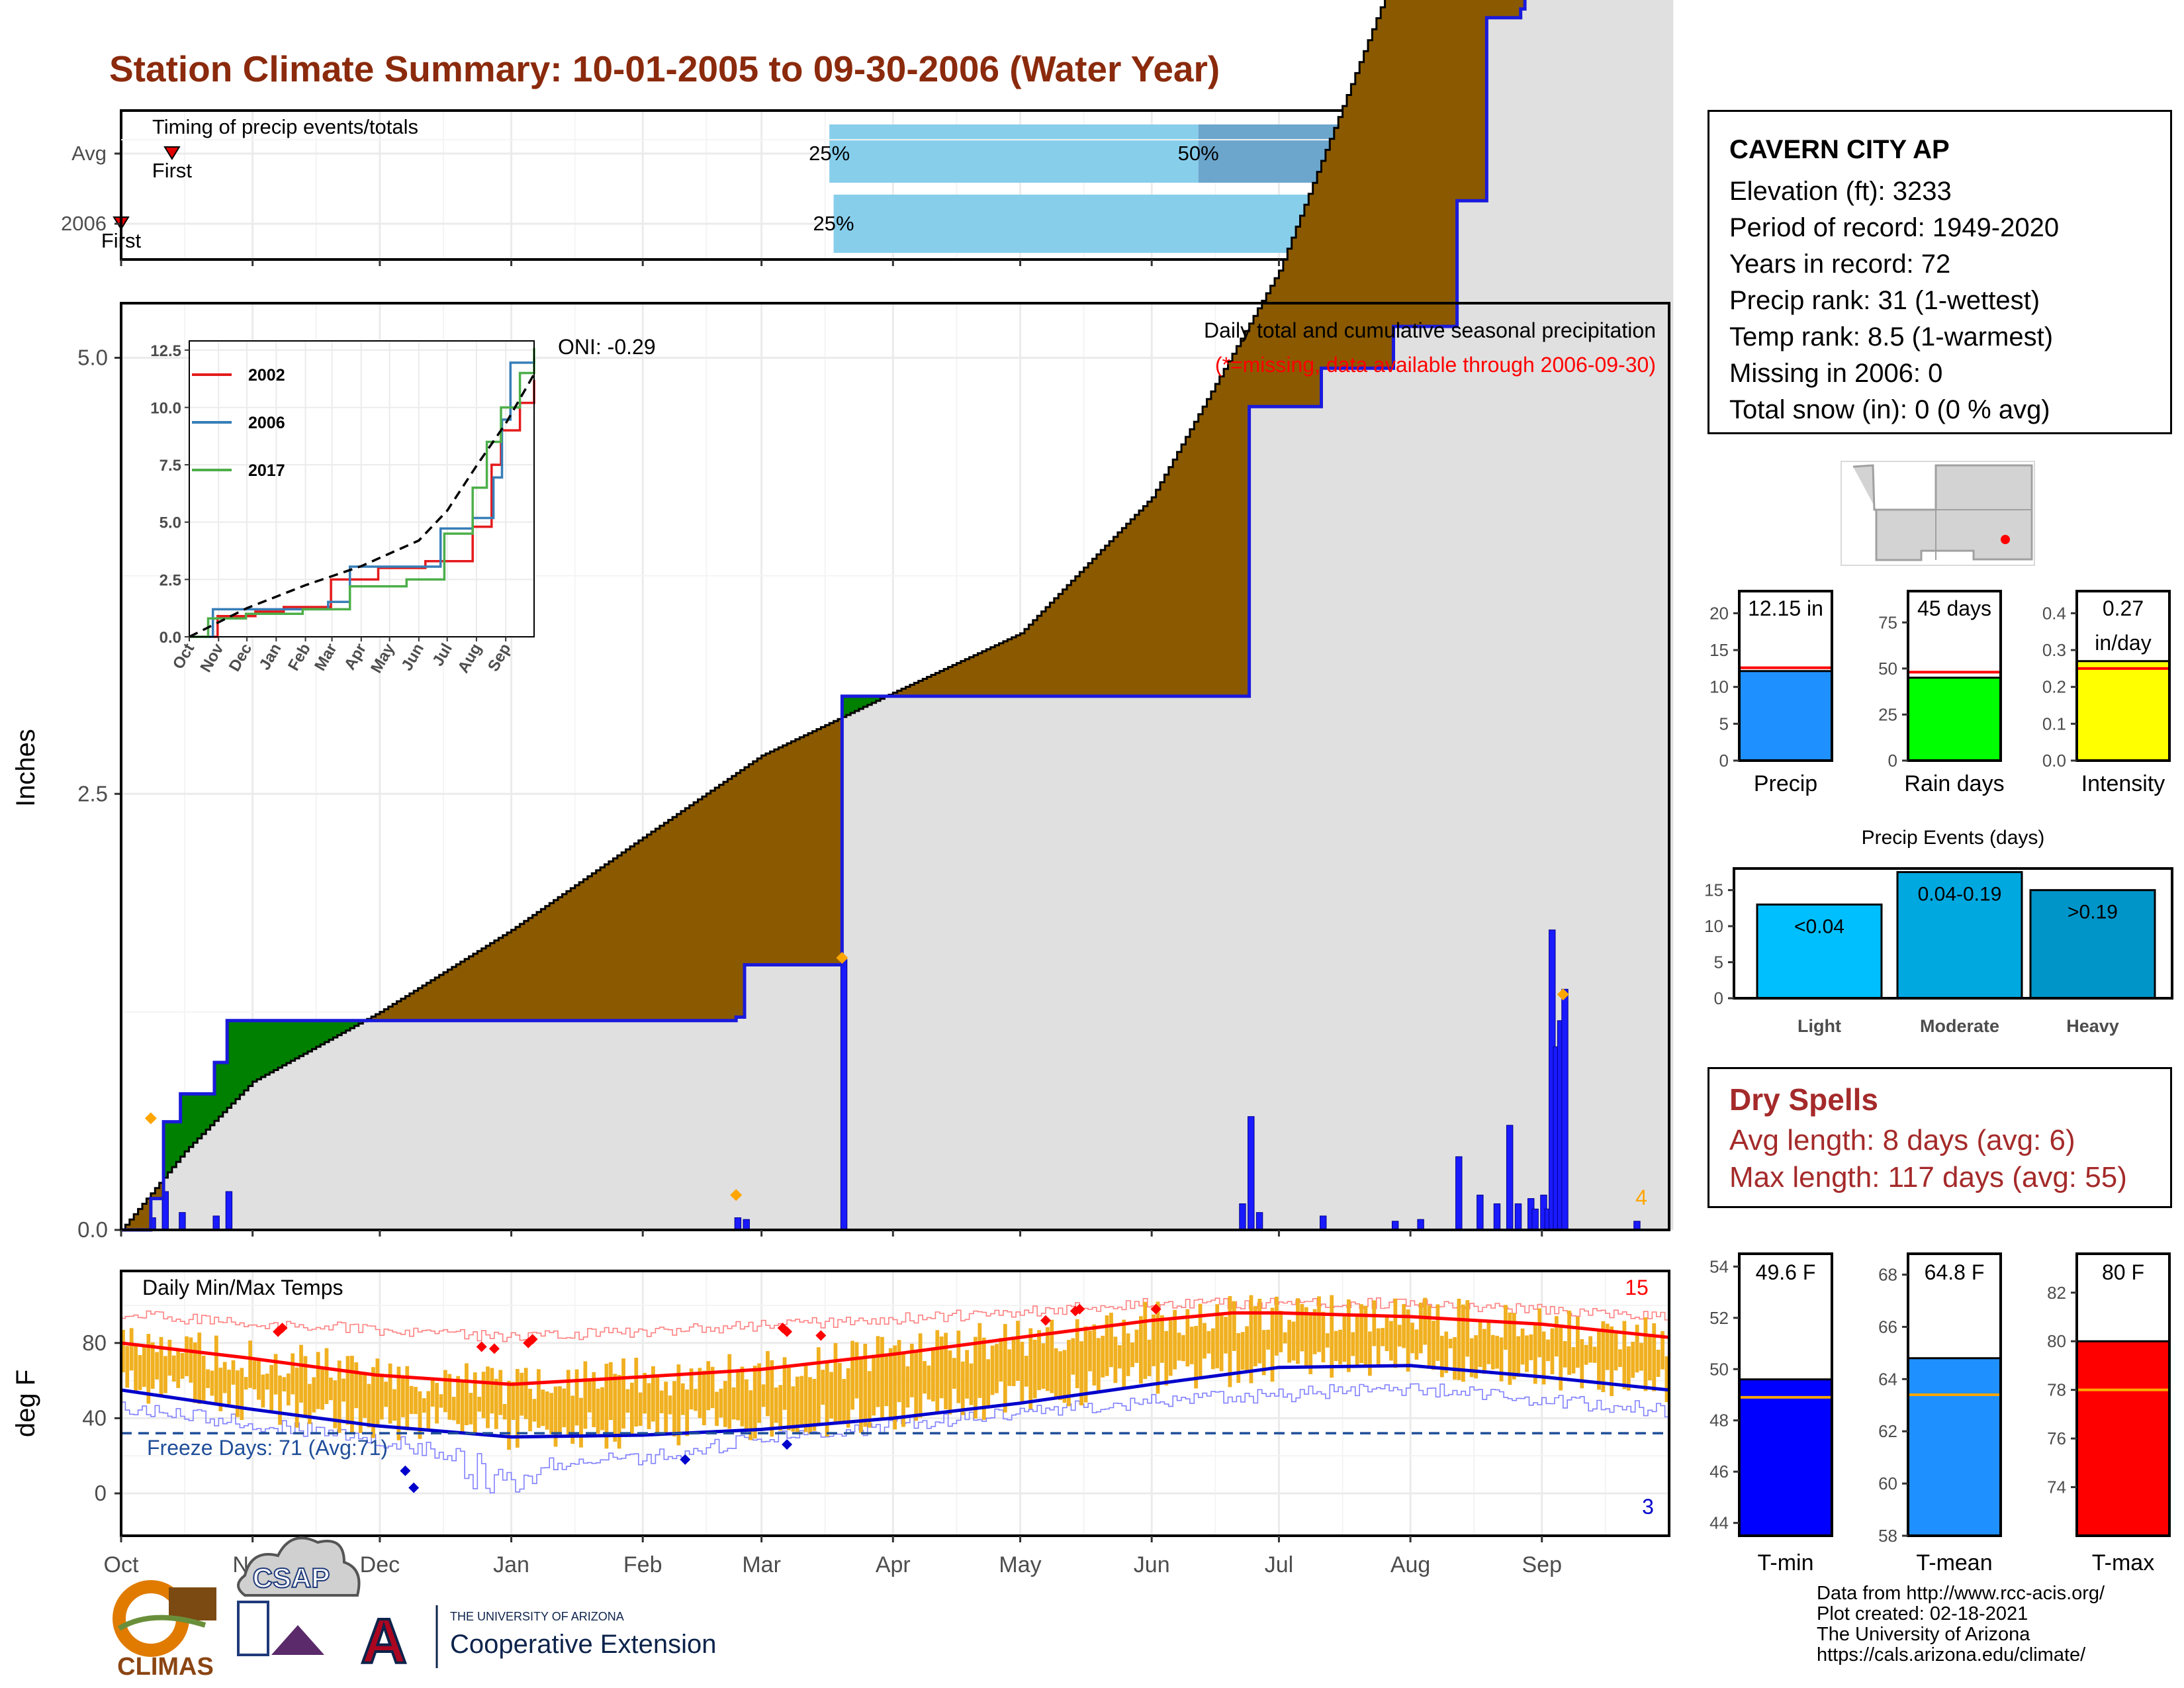  What do you see at coordinates (1954, 1562) in the screenshot?
I see `temp-summary-category-label: T-mean` at bounding box center [1954, 1562].